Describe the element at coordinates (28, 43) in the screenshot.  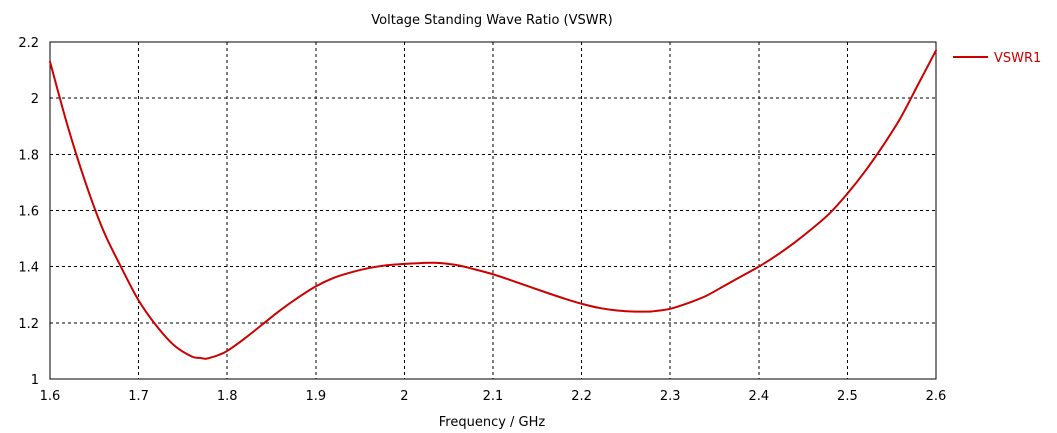
I see `y-tick-label: 2.2` at that location.